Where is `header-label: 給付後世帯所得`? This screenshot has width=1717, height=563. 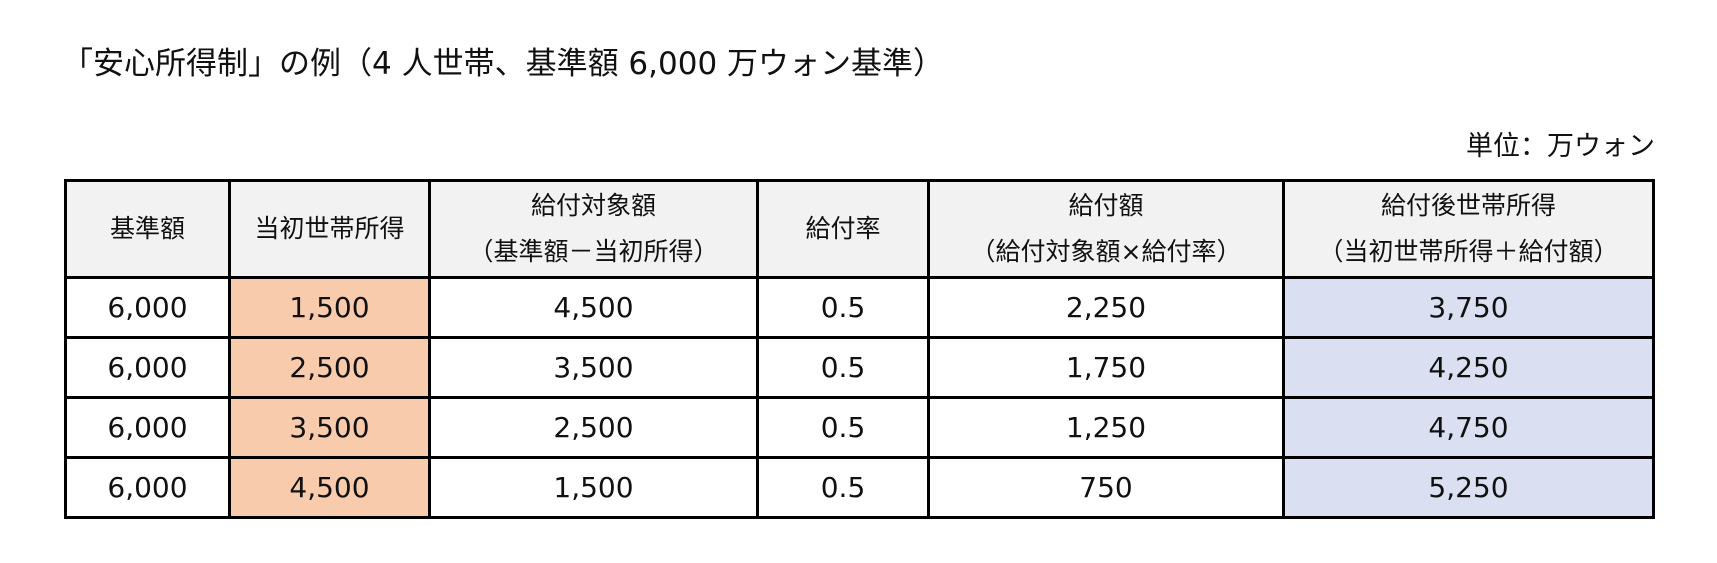
header-label: 給付後世帯所得 is located at coordinates (1468, 205).